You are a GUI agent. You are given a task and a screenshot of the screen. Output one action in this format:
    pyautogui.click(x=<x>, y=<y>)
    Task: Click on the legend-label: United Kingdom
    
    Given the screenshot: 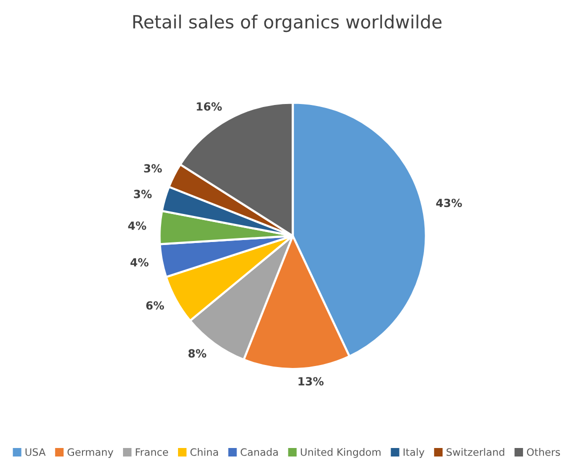 What is the action you would take?
    pyautogui.click(x=340, y=453)
    